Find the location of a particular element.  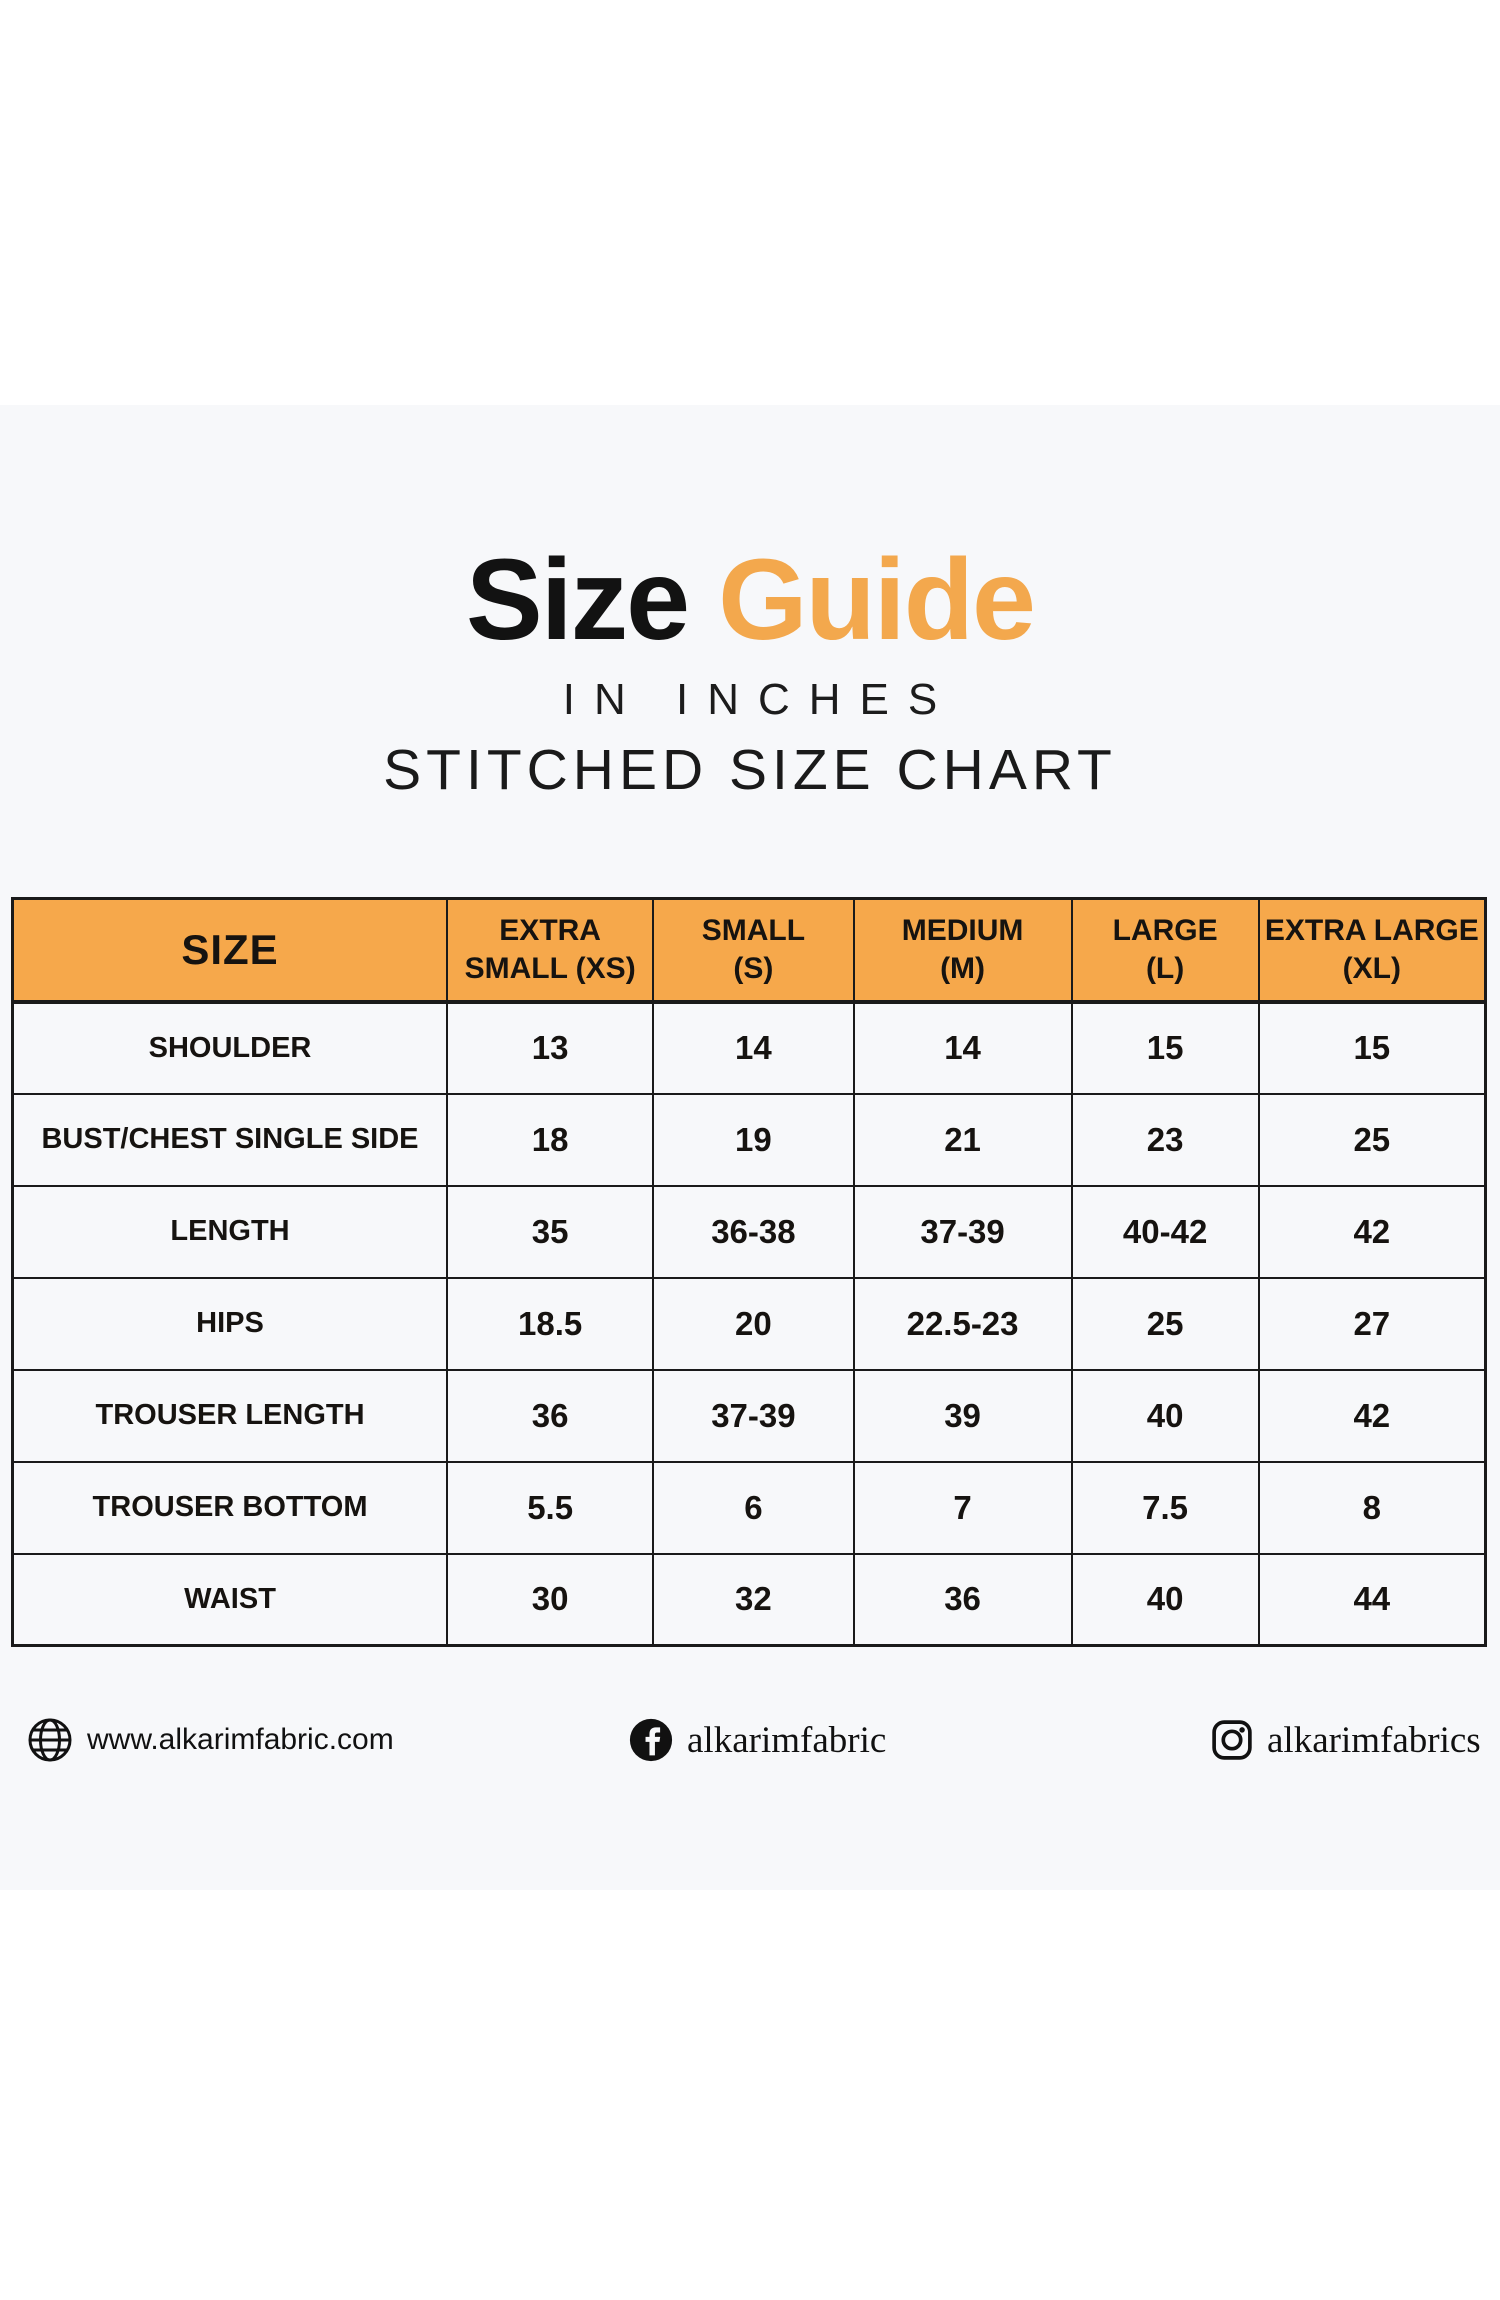

value-cell: 36-38 is located at coordinates (753, 1231).